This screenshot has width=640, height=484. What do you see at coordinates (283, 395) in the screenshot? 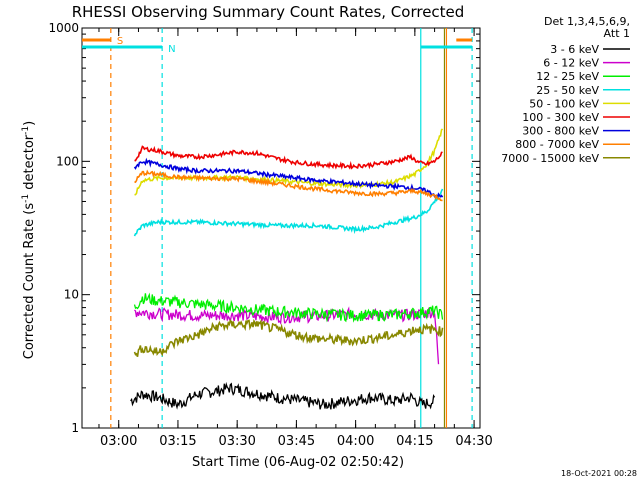
I see `series-line-3-6-kev` at bounding box center [283, 395].